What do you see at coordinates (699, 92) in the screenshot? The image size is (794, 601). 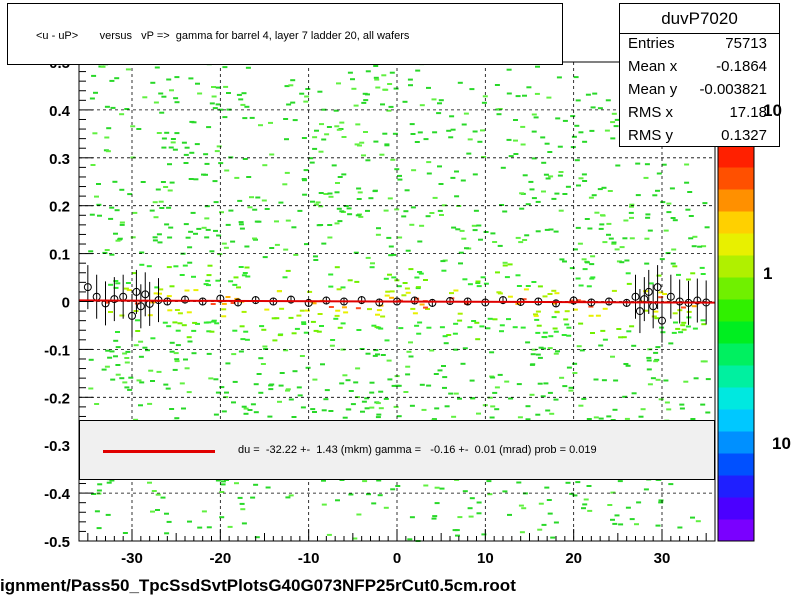 I see `stats-row-mean-y: Mean y -0.003821` at bounding box center [699, 92].